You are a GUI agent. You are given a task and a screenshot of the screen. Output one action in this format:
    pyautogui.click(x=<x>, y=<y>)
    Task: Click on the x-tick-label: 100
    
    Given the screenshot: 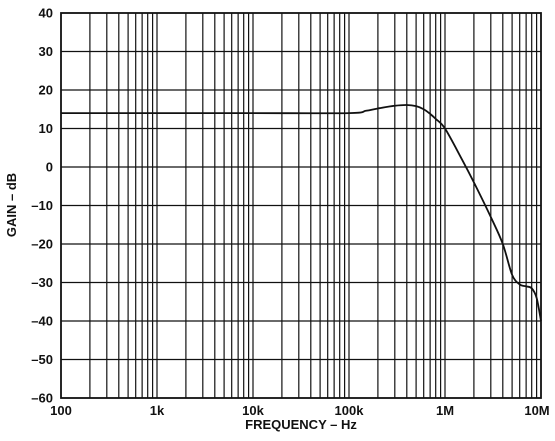 What is the action you would take?
    pyautogui.click(x=61, y=410)
    